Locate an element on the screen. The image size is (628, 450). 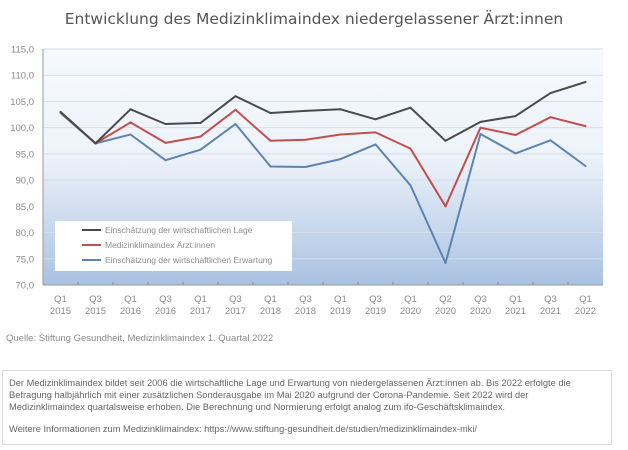
y-tick-label: 115,0 is located at coordinates (22, 50).